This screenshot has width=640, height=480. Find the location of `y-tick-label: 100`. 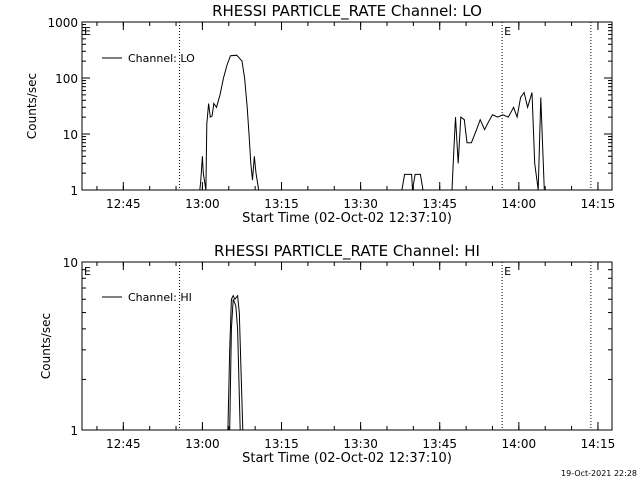

y-tick-label: 100 is located at coordinates (66, 79).